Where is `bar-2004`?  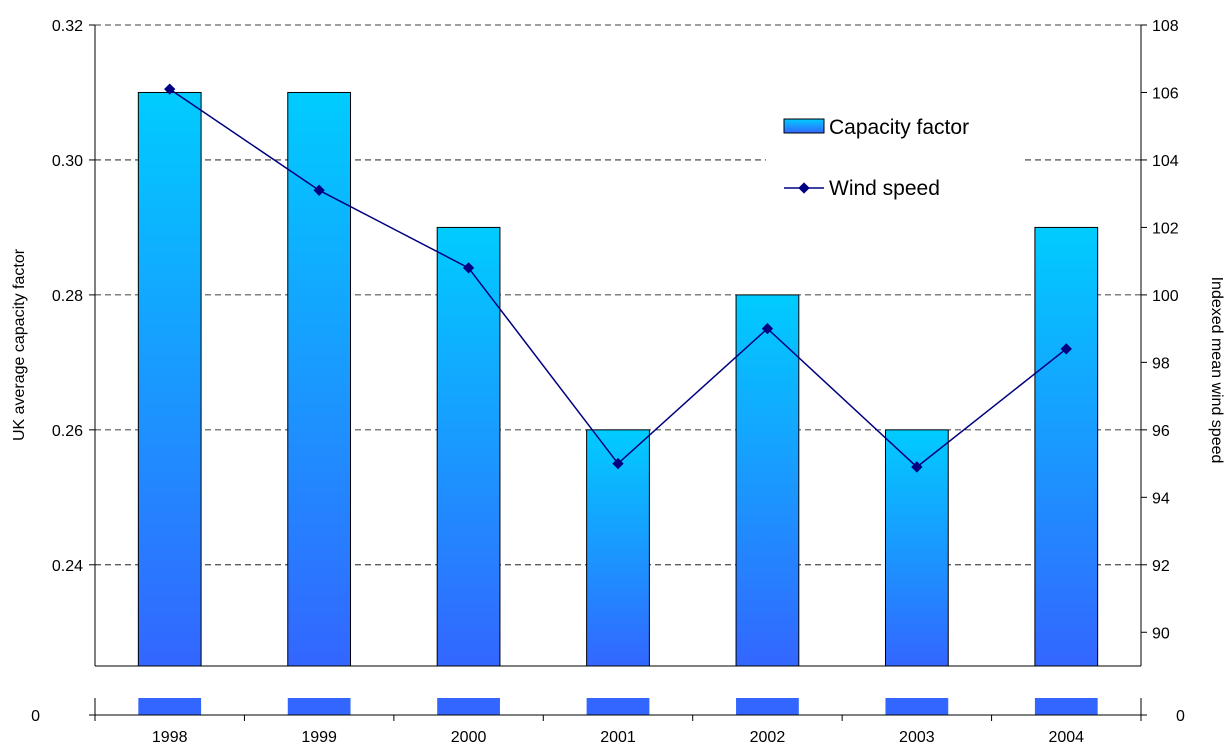 bar-2004 is located at coordinates (1066, 446).